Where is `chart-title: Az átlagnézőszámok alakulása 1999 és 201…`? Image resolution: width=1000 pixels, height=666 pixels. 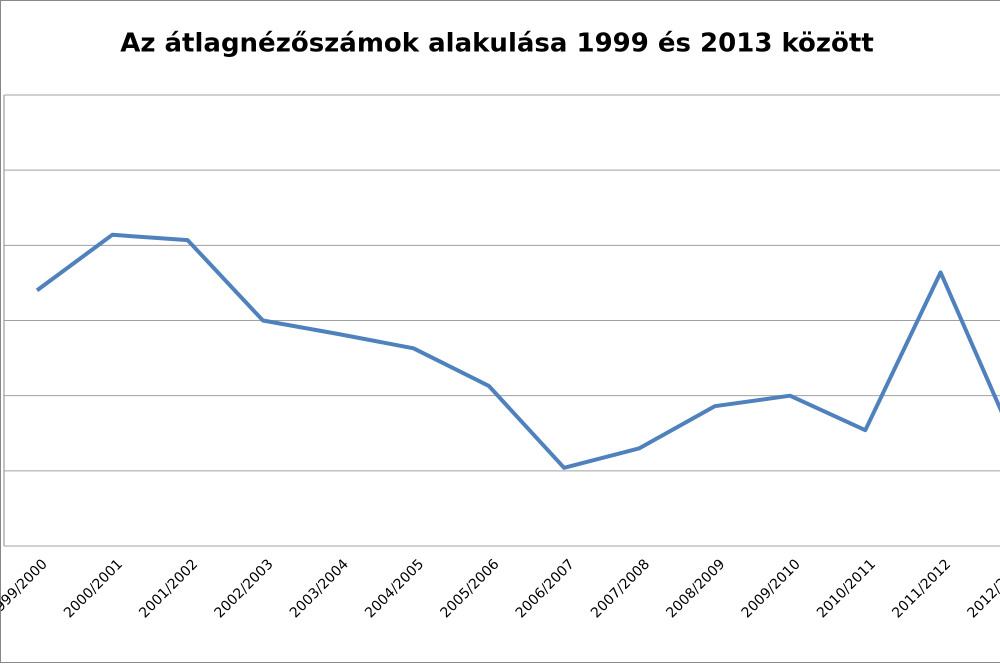
chart-title: Az átlagnézőszámok alakulása 1999 és 201… is located at coordinates (497, 44).